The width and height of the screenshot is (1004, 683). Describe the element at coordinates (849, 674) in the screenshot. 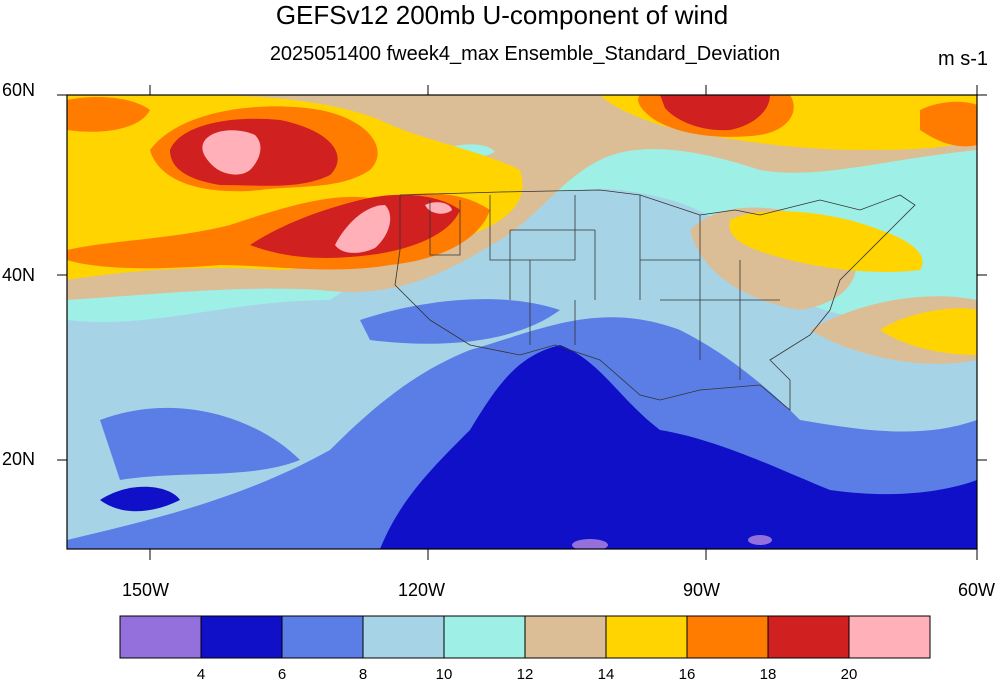

I see `colorbar-tick-label: 20` at that location.